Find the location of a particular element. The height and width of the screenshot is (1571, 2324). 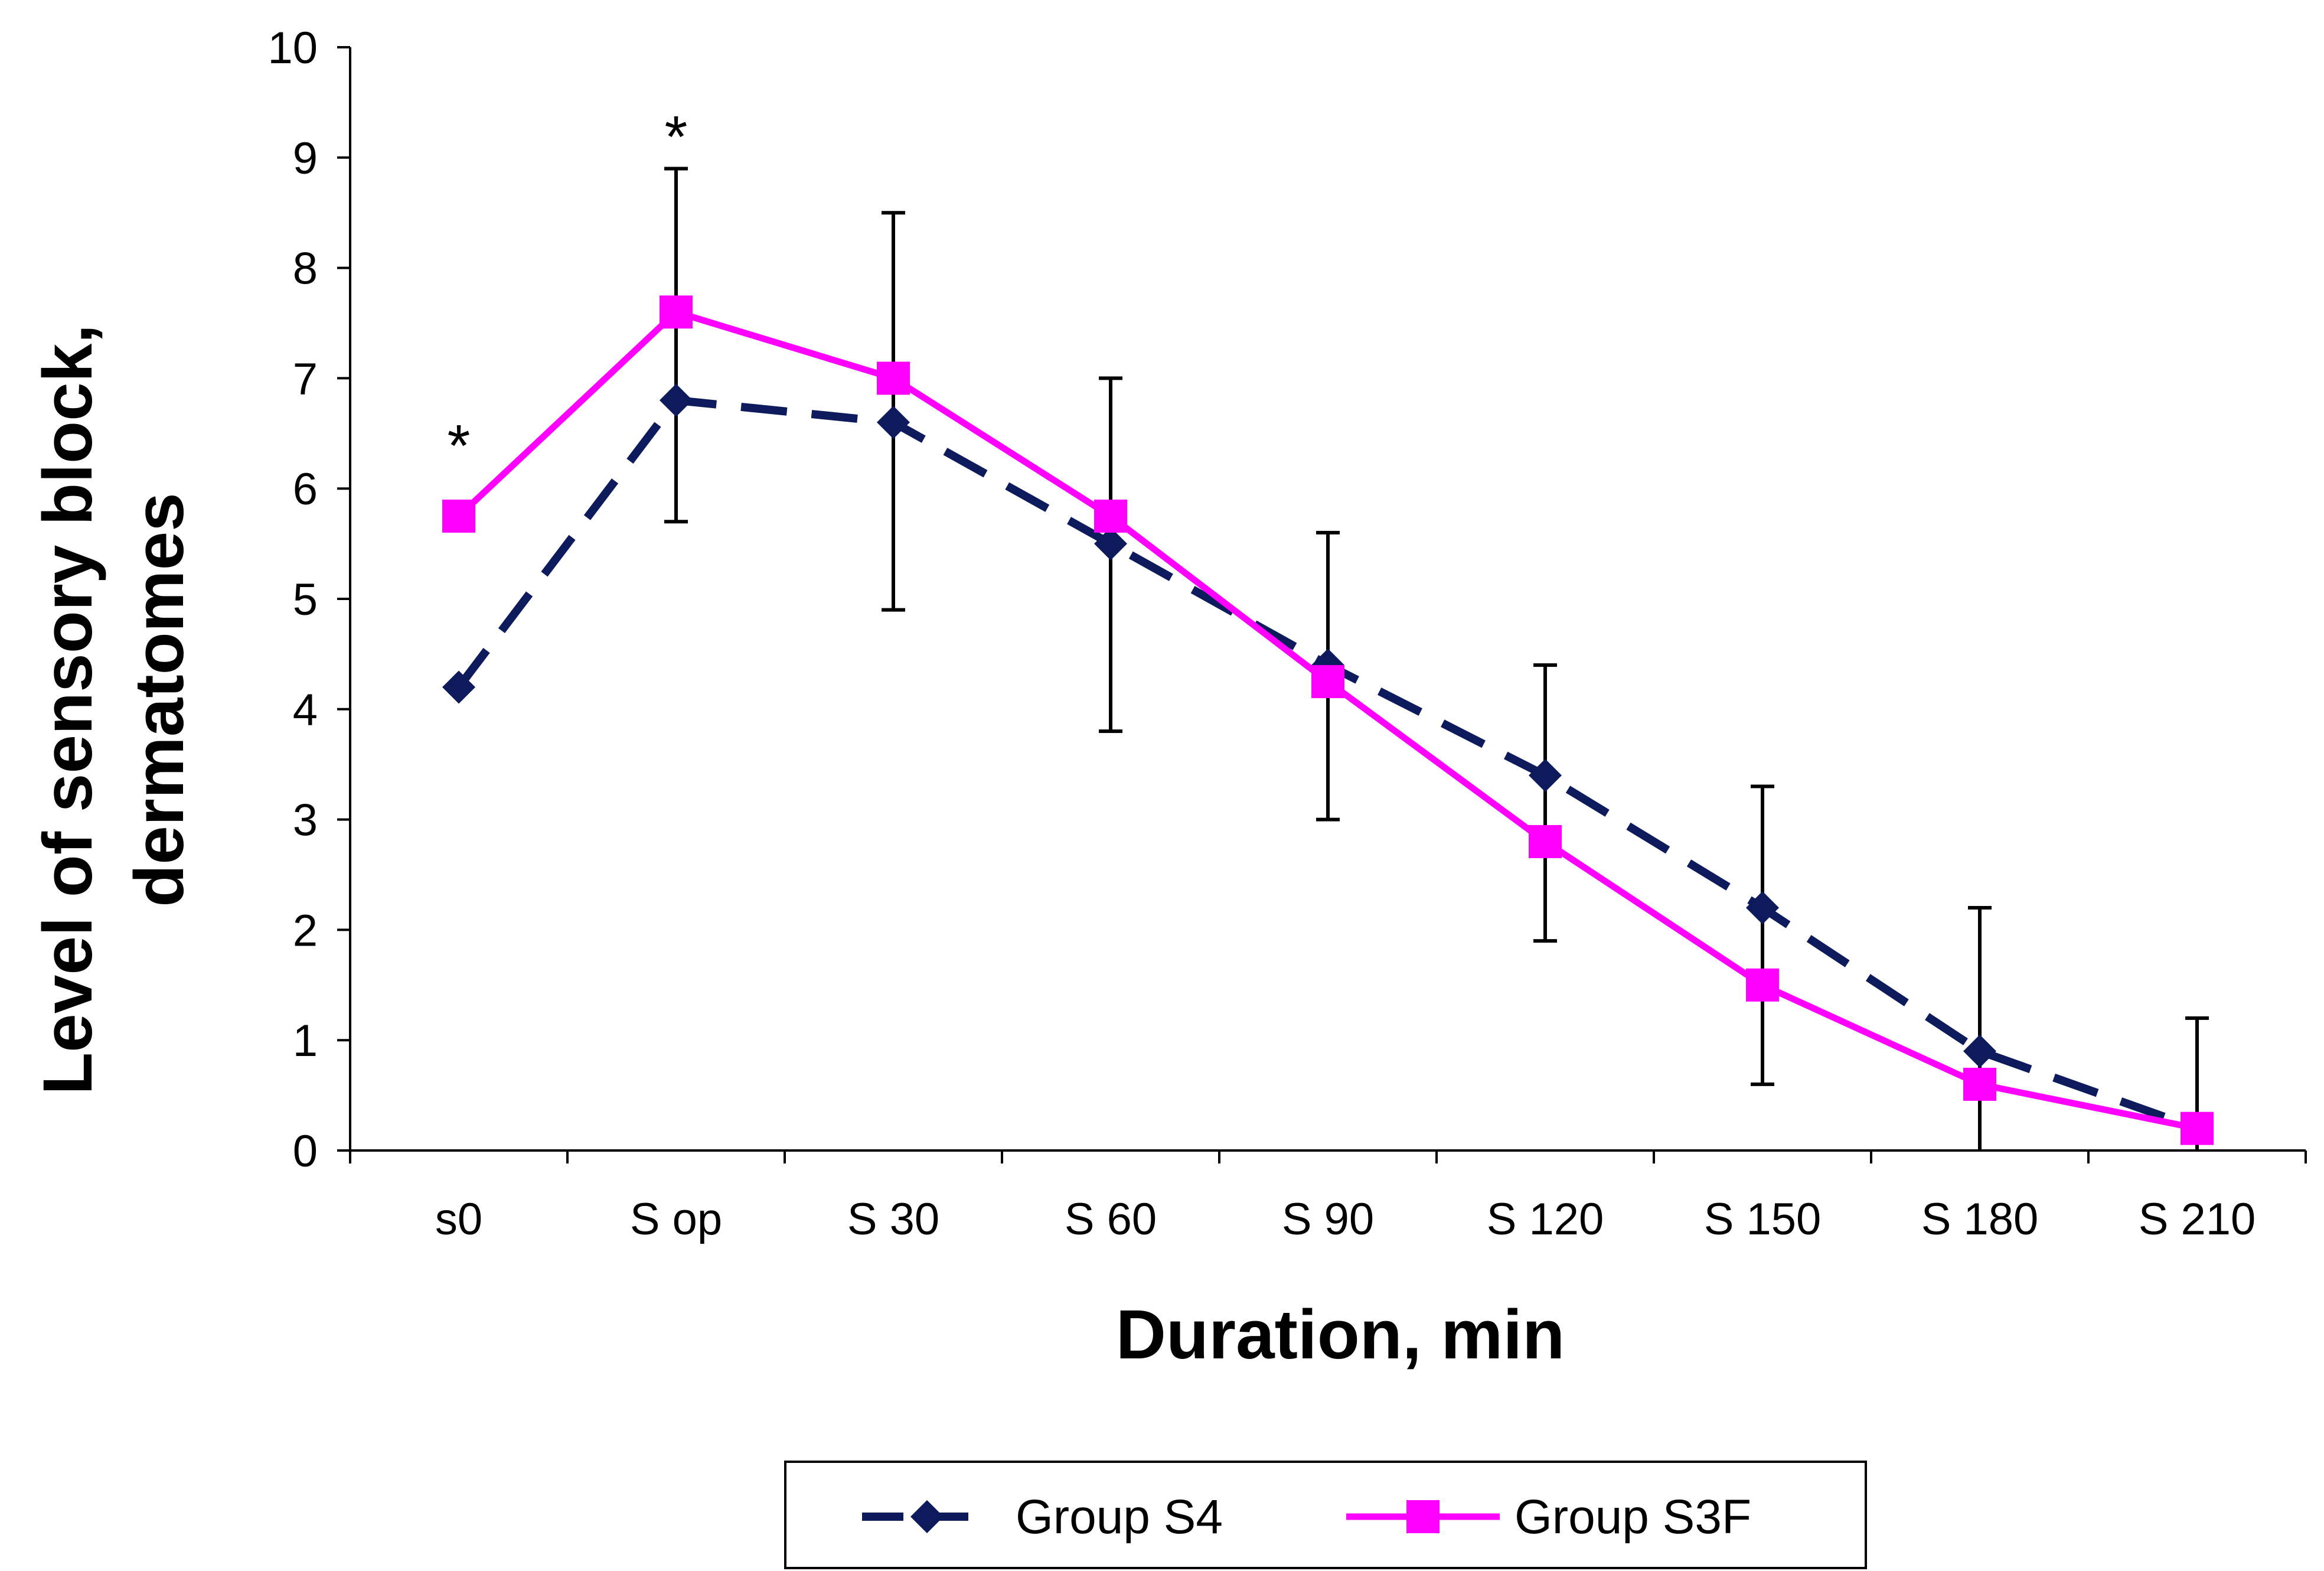

x-tick-label: S 30 is located at coordinates (893, 1219).